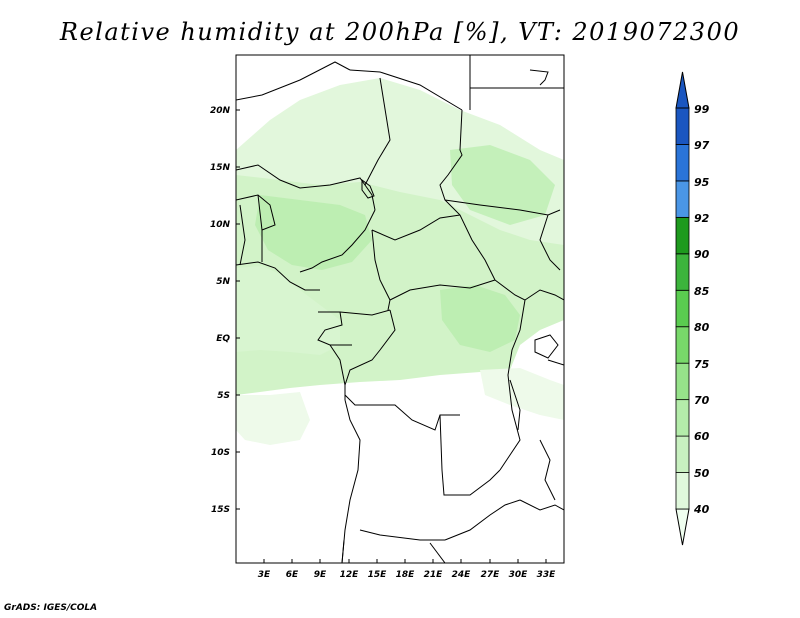 Image resolution: width=800 pixels, height=618 pixels. Describe the element at coordinates (301, 176) in the screenshot. I see `border-niger-nigeria` at that location.